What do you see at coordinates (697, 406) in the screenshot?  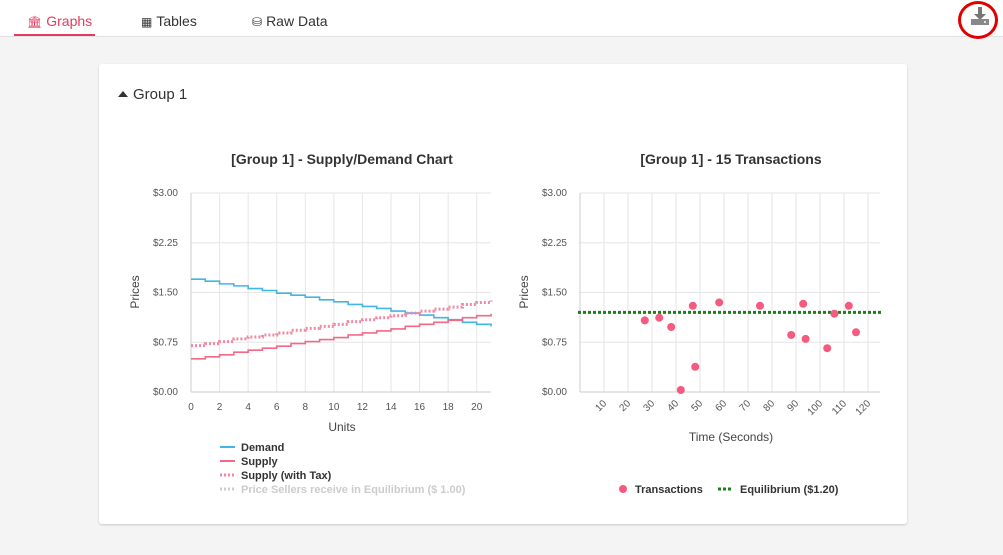 I see `x-tick-label: 50` at bounding box center [697, 406].